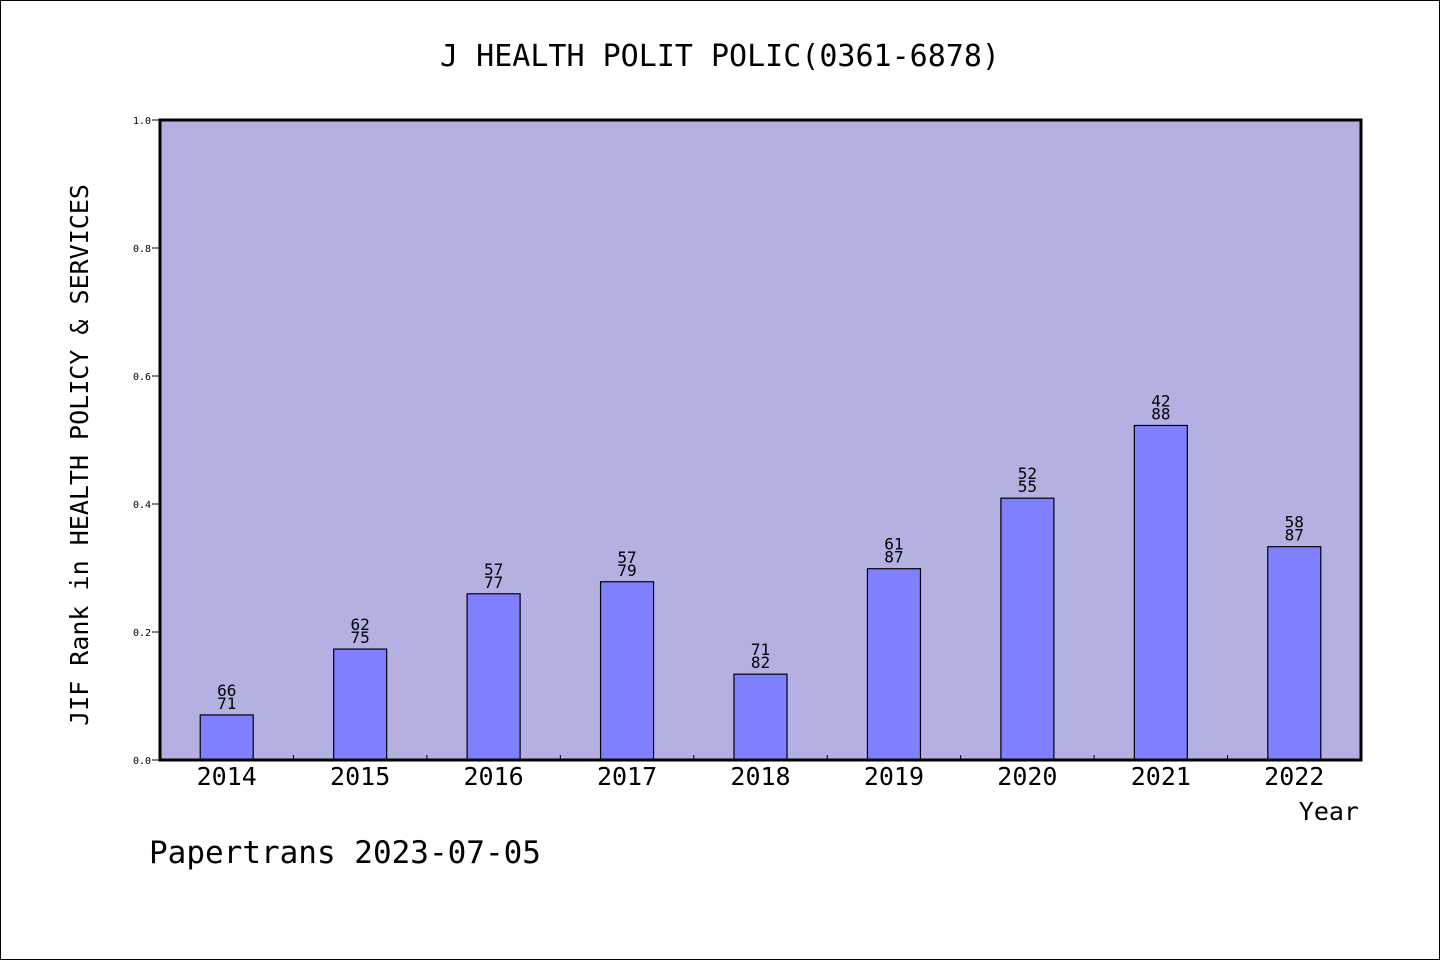  I want to click on x-tick-label-2020: 2020, so click(1027, 776).